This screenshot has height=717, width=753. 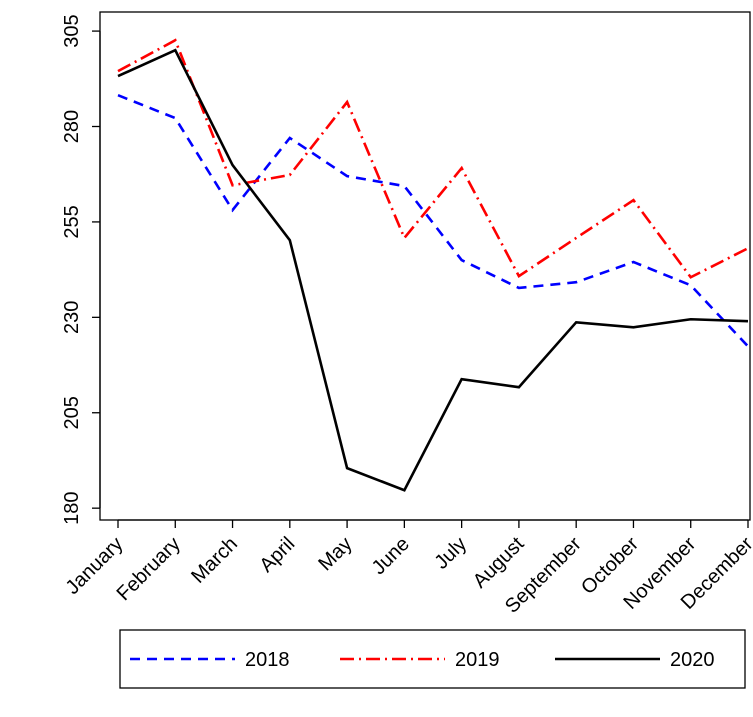 What do you see at coordinates (72, 221) in the screenshot?
I see `y-tick-label: 255` at bounding box center [72, 221].